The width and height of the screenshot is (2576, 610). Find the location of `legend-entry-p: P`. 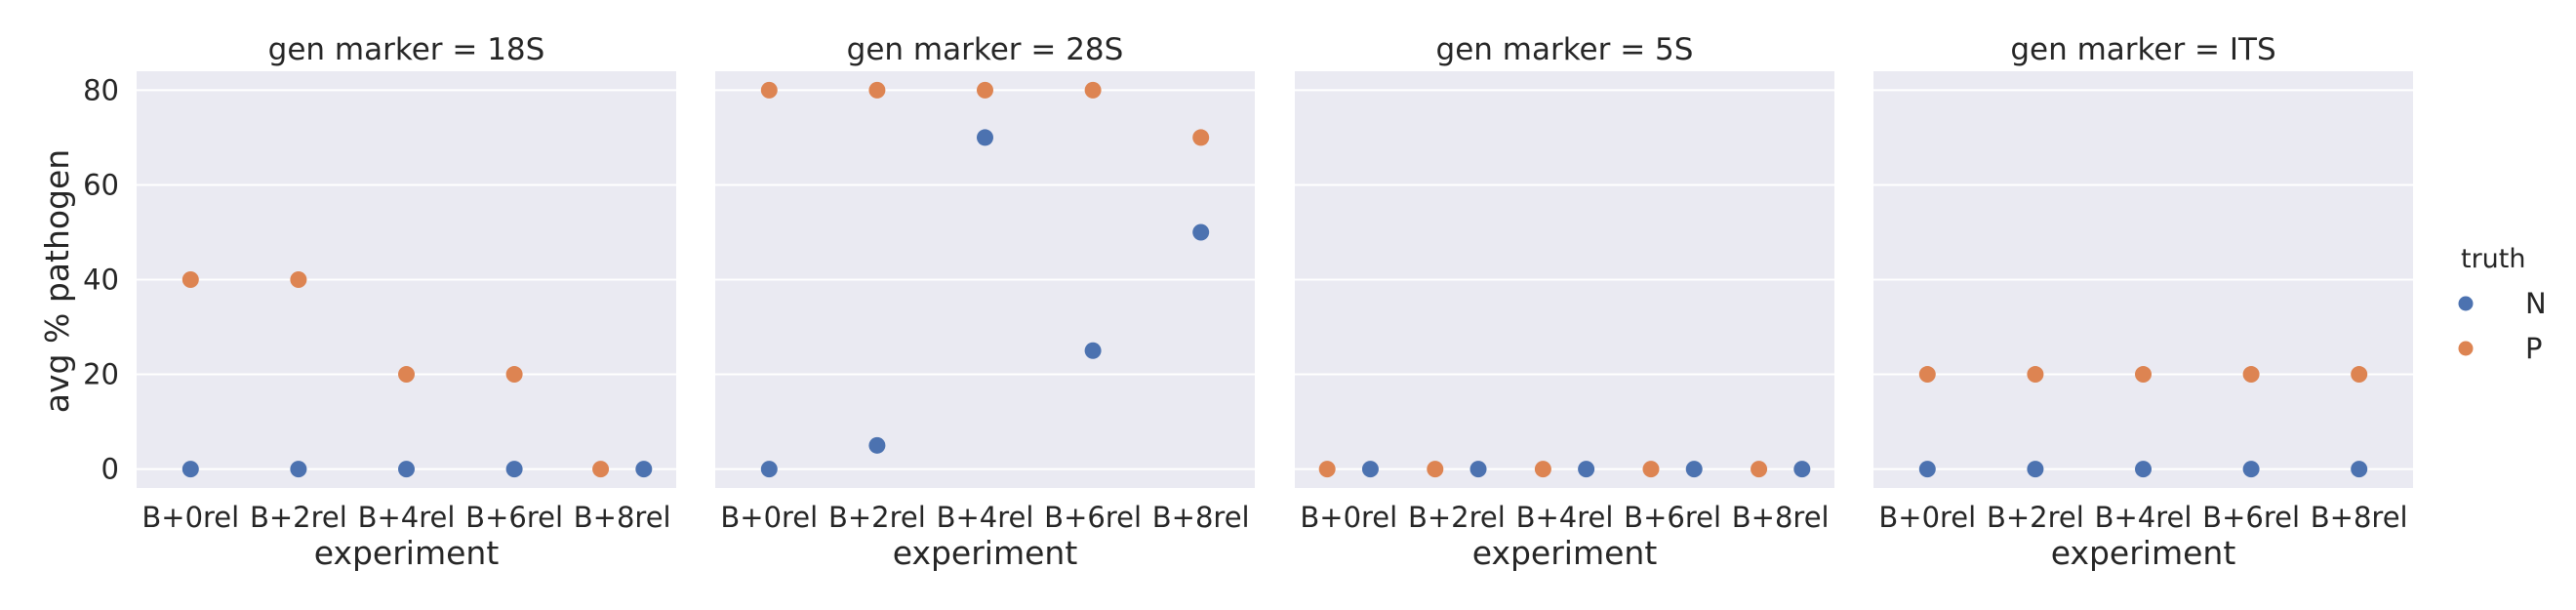

legend-entry-p: P is located at coordinates (2500, 348).